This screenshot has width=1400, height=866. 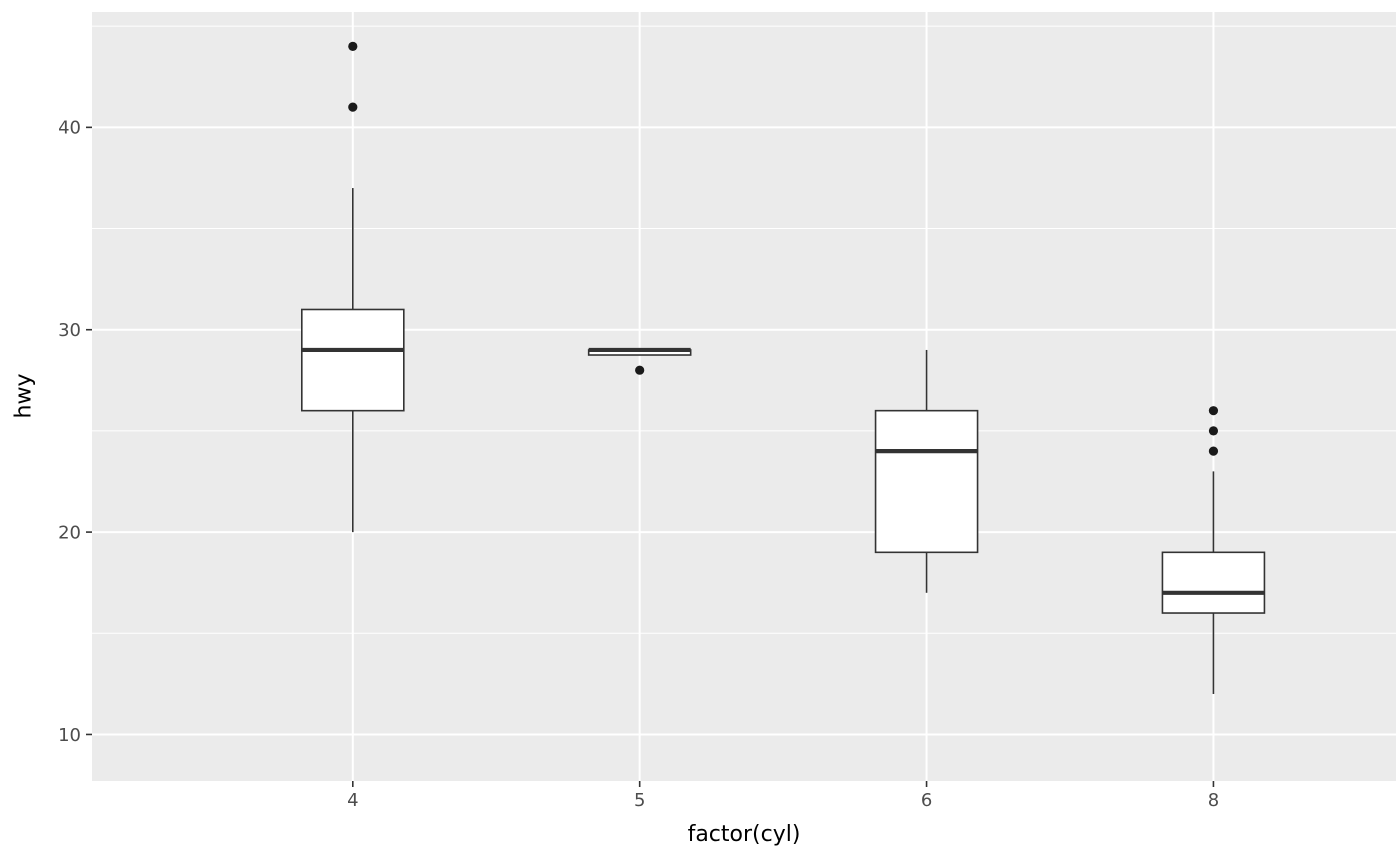 I want to click on y-tick-label: 10, so click(x=69, y=735).